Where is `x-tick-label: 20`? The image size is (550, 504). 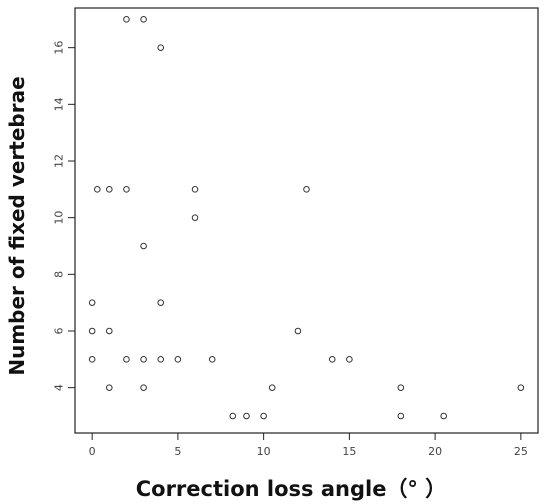 x-tick-label: 20 is located at coordinates (435, 451).